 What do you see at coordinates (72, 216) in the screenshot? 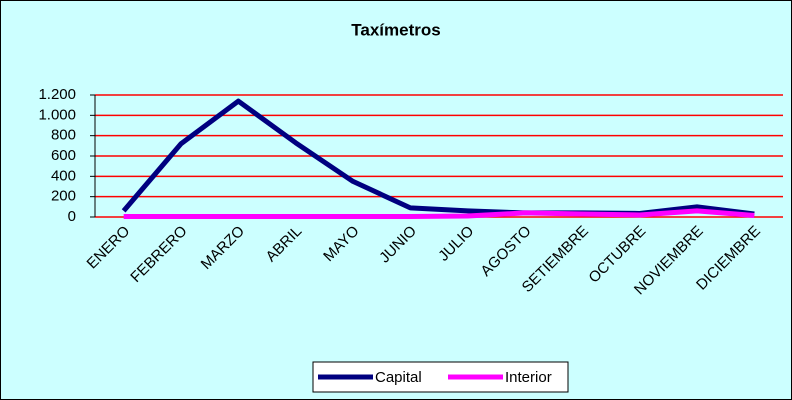
I see `y-tick-label: 0` at bounding box center [72, 216].